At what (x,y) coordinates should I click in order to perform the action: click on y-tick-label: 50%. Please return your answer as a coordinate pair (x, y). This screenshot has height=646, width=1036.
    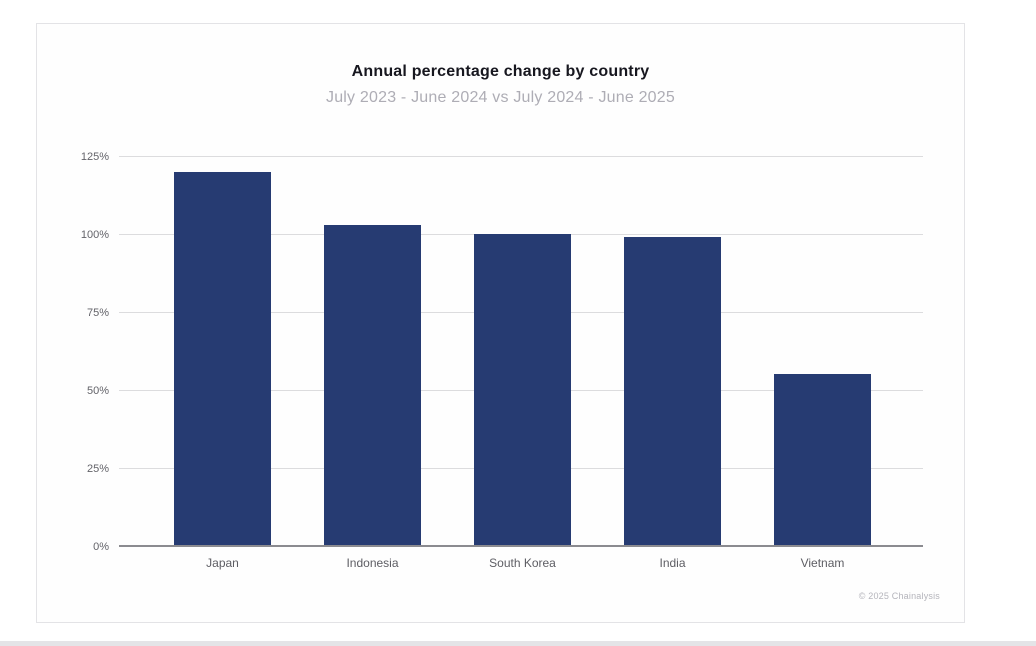
    Looking at the image, I should click on (97, 391).